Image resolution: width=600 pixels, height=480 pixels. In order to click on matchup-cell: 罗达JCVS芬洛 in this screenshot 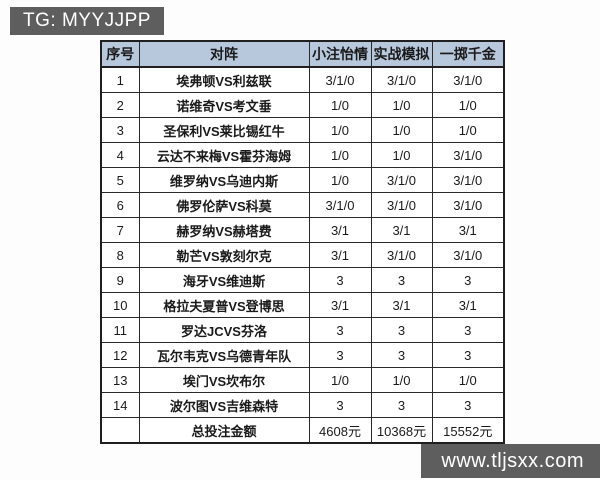, I will do `click(224, 330)`.